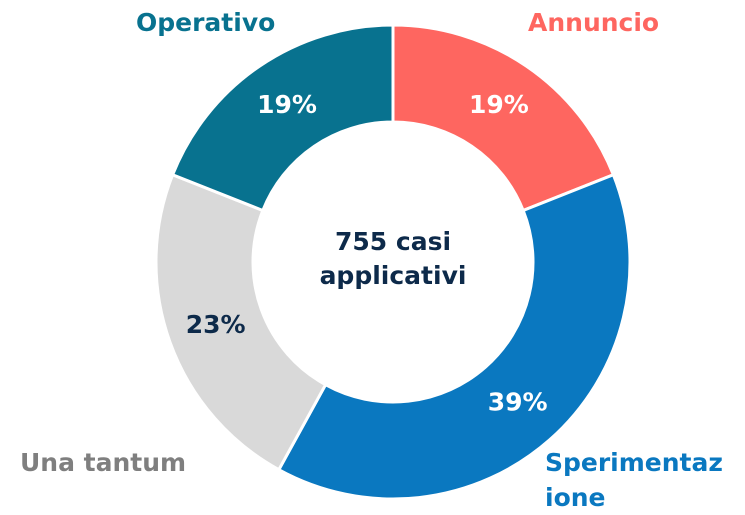 The height and width of the screenshot is (515, 745). Describe the element at coordinates (594, 22) in the screenshot. I see `category-label: Annuncio` at that location.